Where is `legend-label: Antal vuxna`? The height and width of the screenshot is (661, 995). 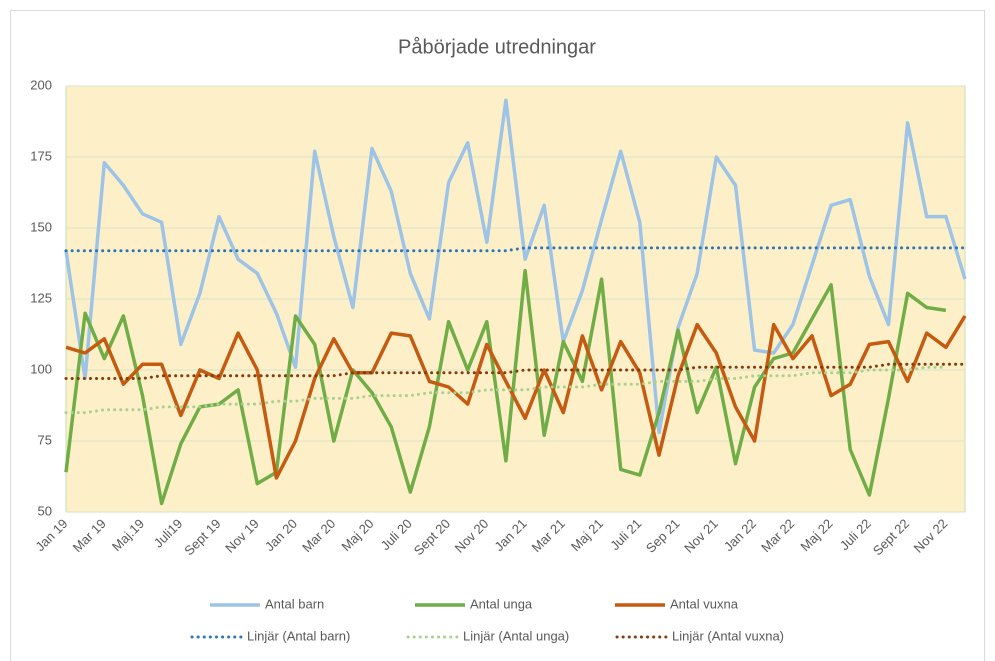
legend-label: Antal vuxna is located at coordinates (704, 603).